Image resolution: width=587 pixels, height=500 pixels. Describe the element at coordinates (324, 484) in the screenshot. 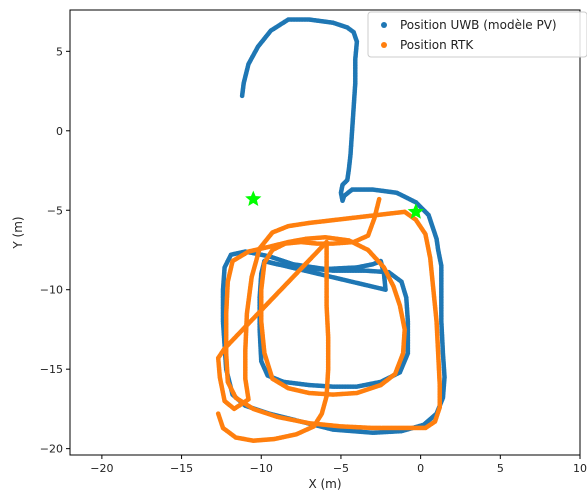

I see `x-axis-label: X (m)` at that location.